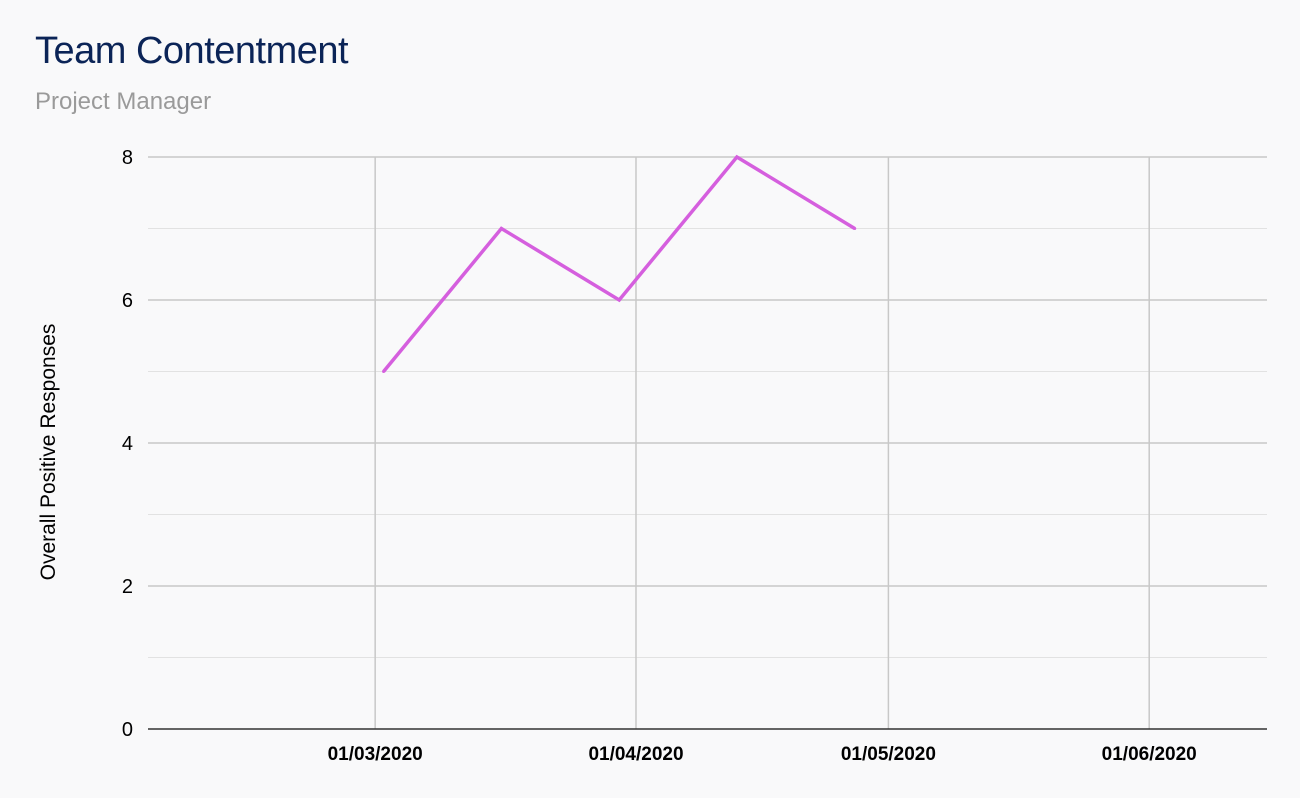  I want to click on series-line, so click(619, 263).